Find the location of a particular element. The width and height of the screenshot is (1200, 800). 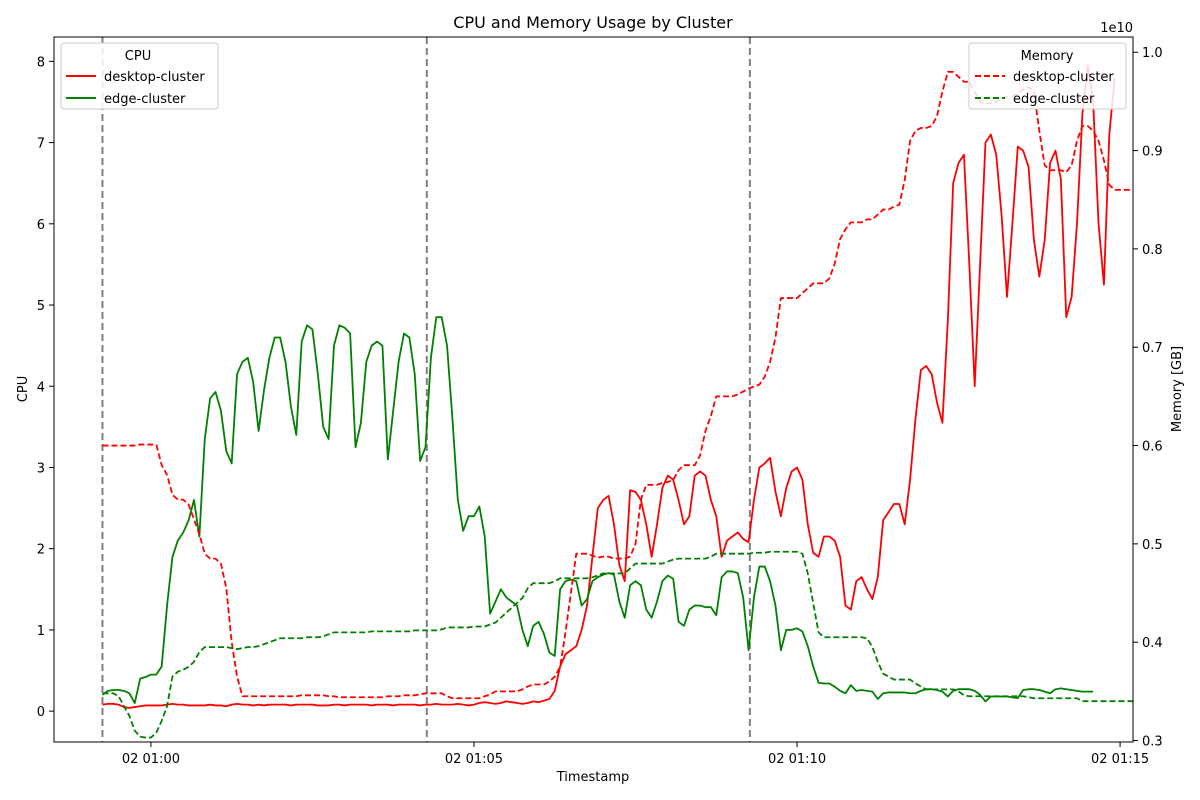

y-right-tick-label-2: 0.5 is located at coordinates (1152, 545).